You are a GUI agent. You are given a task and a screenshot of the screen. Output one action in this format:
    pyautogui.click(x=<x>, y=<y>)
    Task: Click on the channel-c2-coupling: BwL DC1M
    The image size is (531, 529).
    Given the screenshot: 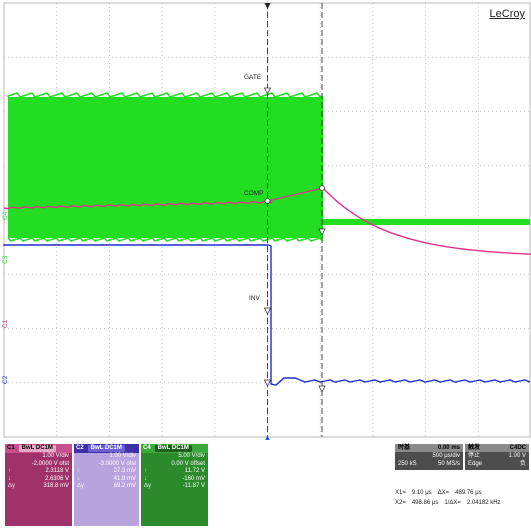 What is the action you would take?
    pyautogui.click(x=106, y=448)
    